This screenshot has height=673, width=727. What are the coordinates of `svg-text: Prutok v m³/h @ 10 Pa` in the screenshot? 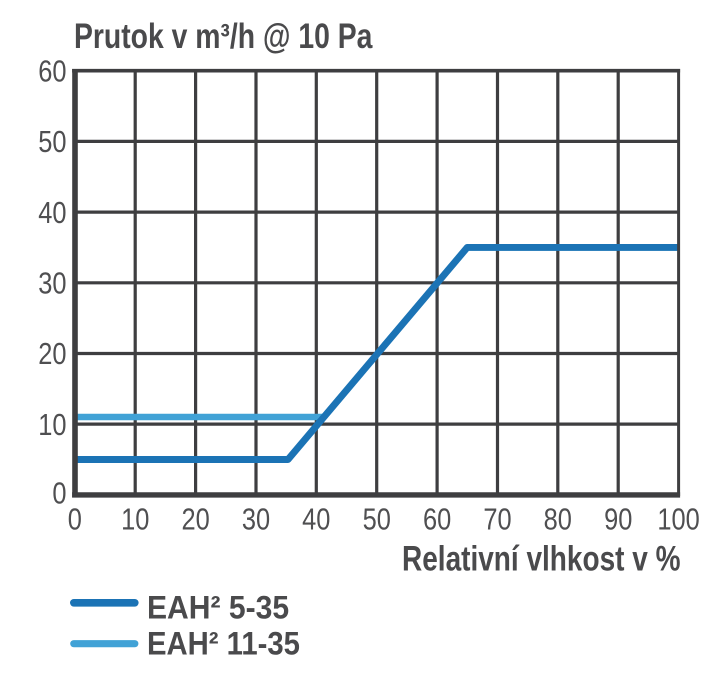 It's located at (223, 36).